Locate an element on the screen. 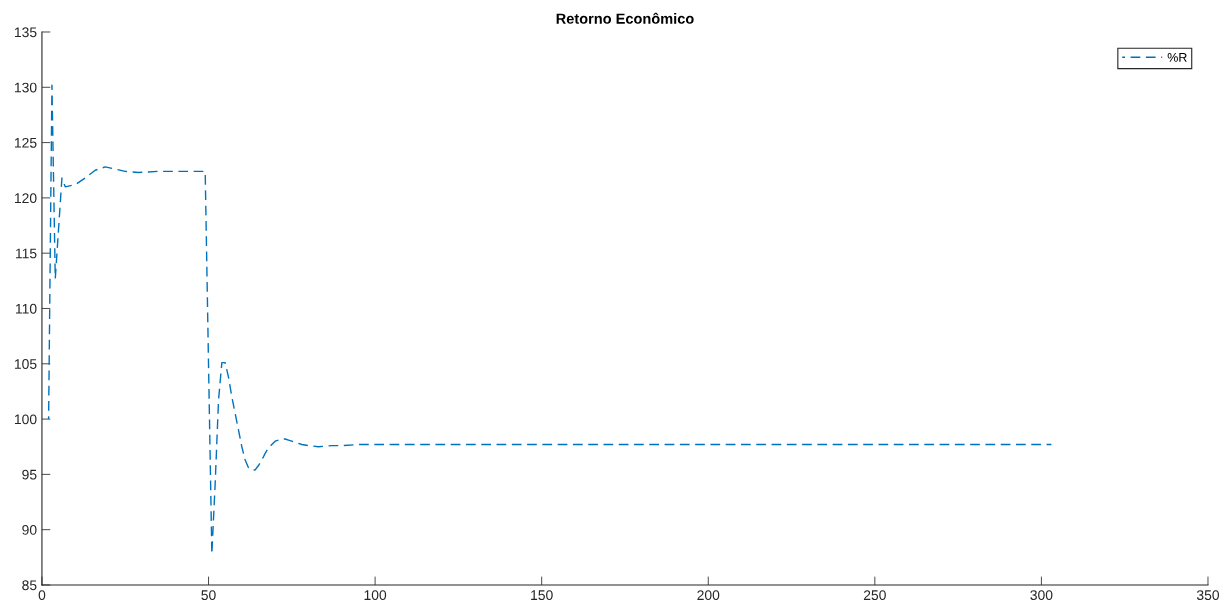 The width and height of the screenshot is (1230, 606). x-tick-label: 50 is located at coordinates (208, 595).